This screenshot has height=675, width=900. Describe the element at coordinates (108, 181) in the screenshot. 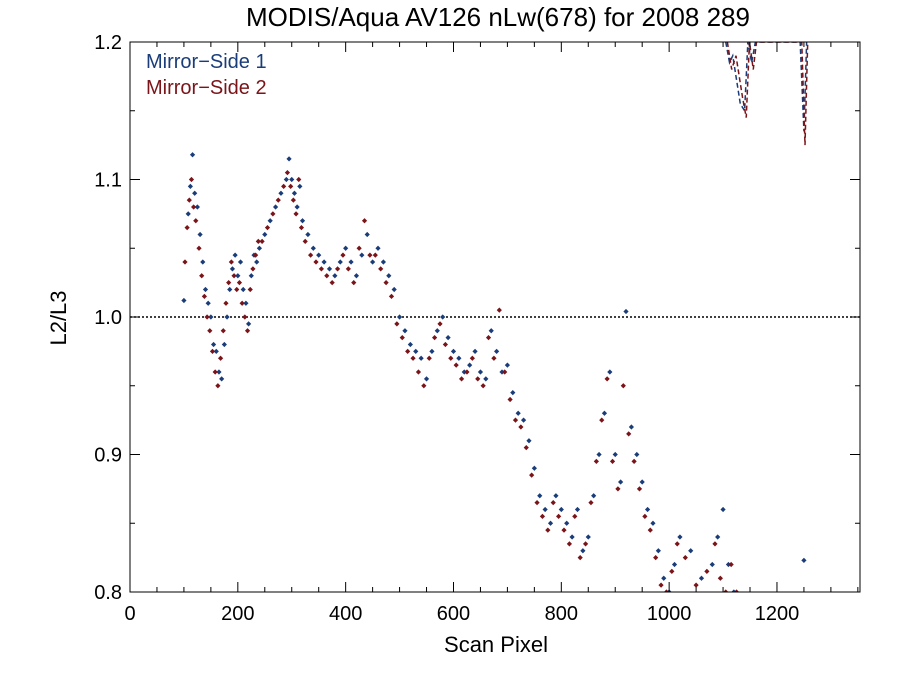

I see `y-tick-label: 1.1` at that location.